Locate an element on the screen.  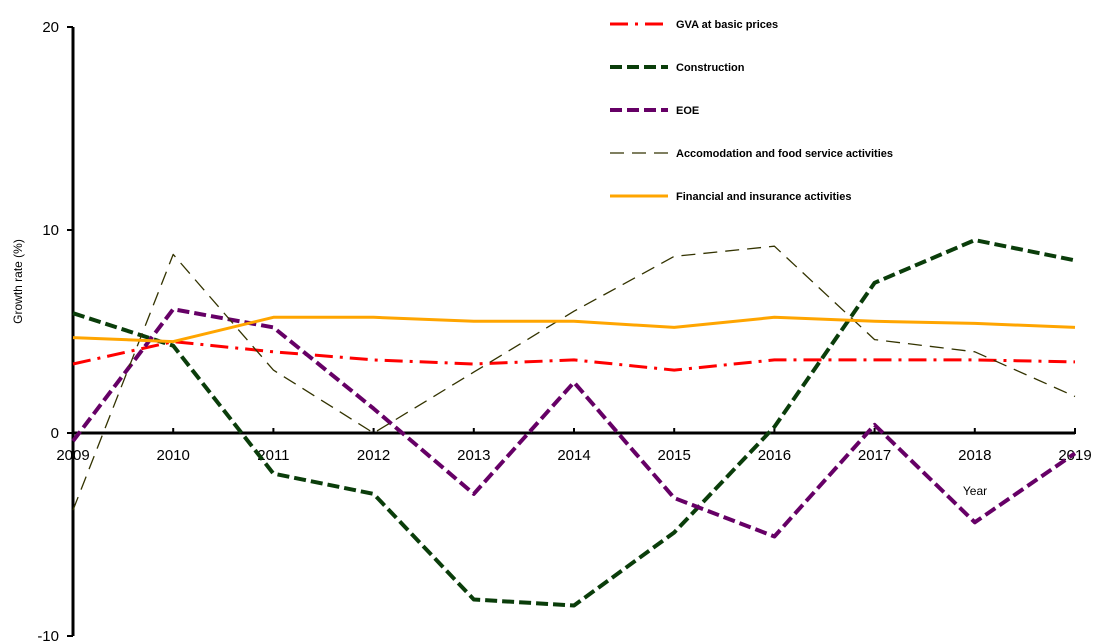
x-tick-label: 2013 is located at coordinates (473, 455).